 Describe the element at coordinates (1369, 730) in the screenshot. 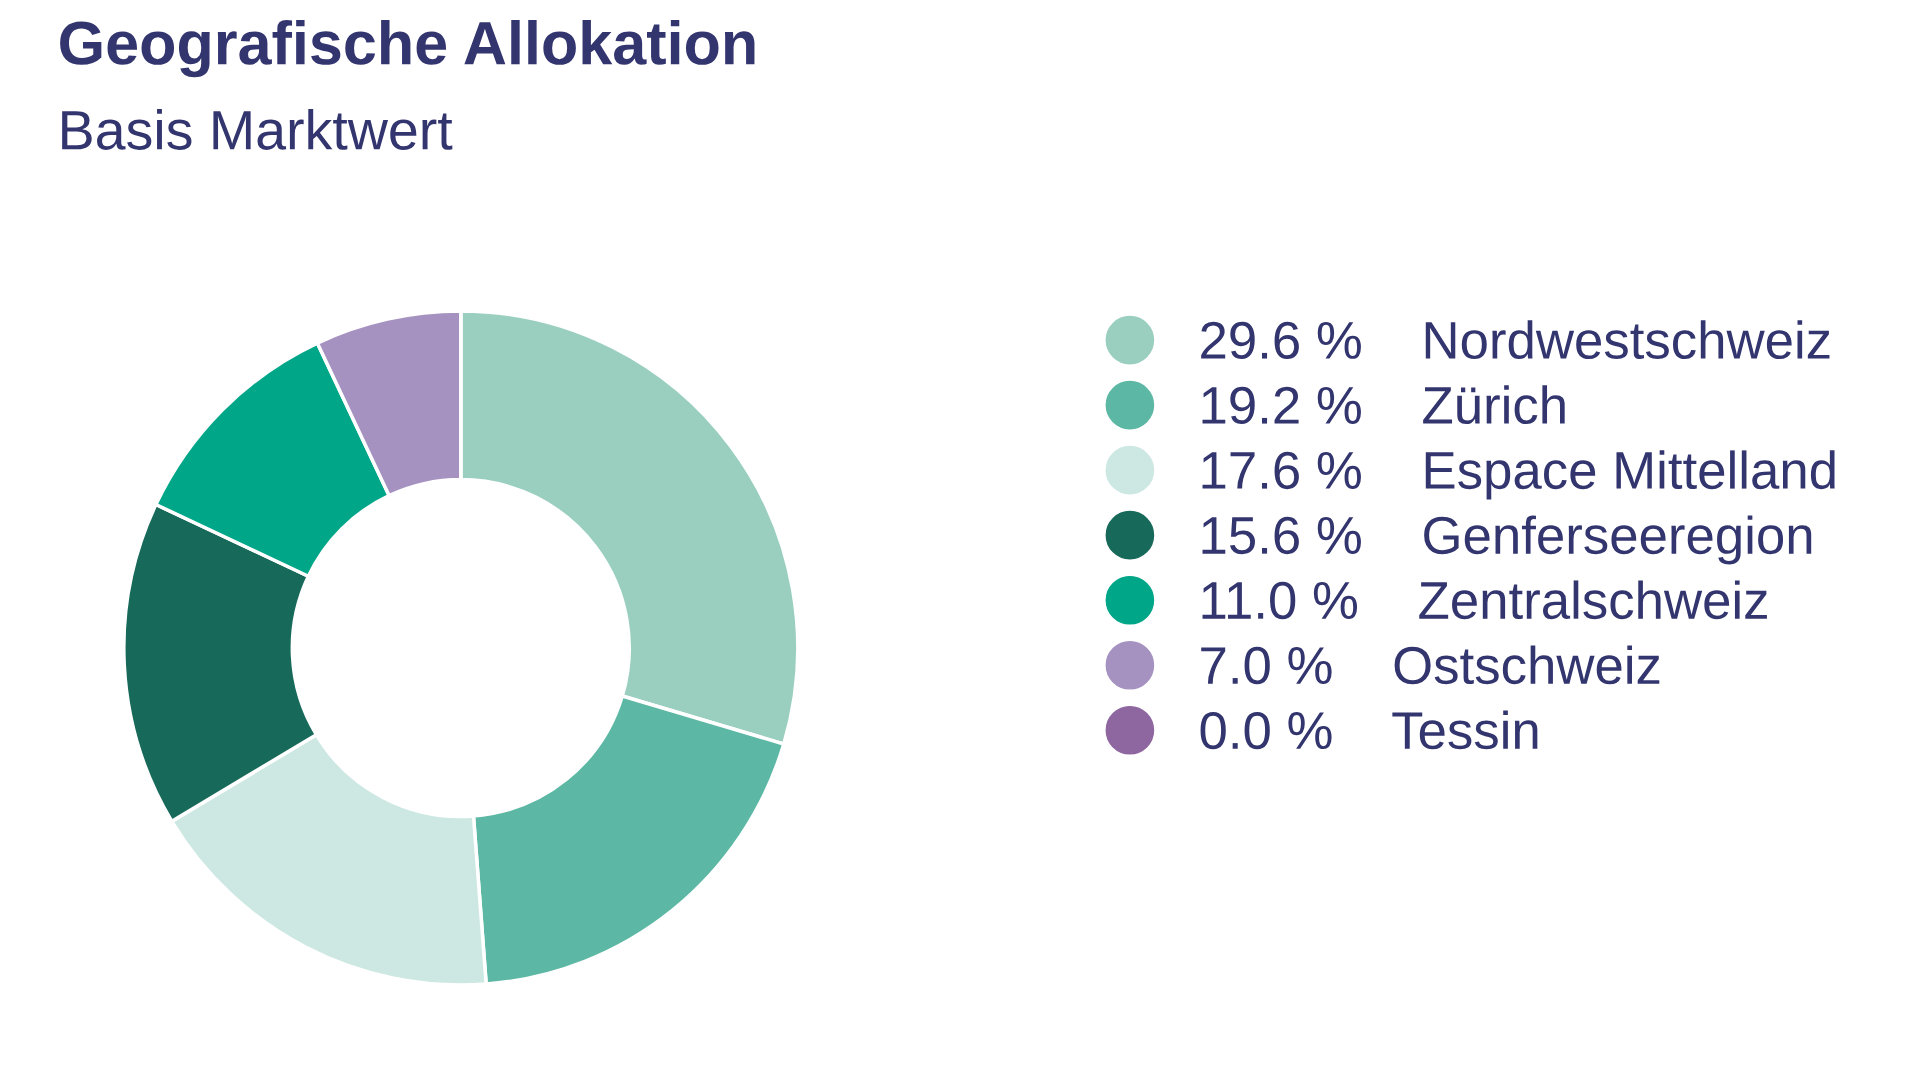

I see `legend-label: 0.0 % Tessin` at that location.